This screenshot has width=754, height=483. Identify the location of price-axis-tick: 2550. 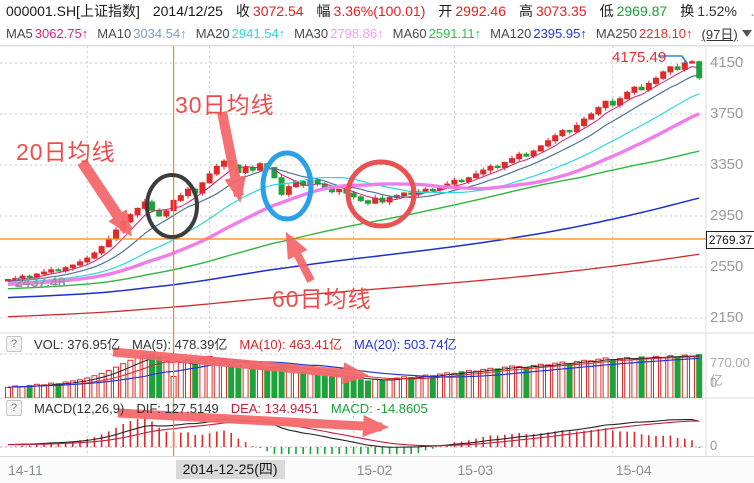
(727, 266).